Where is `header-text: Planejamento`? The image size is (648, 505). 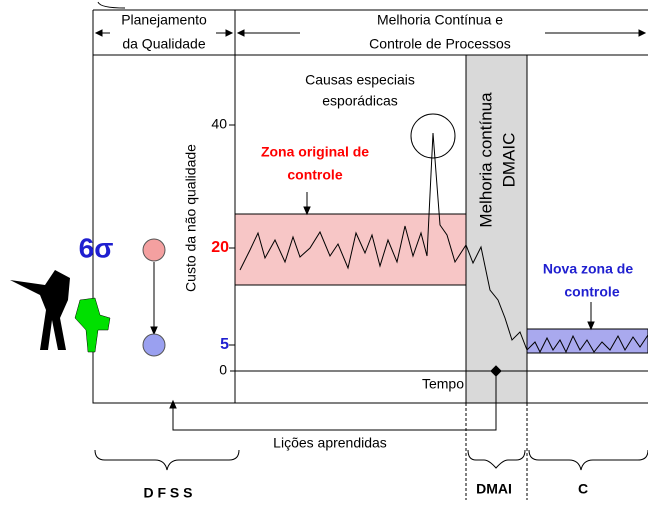
header-text: Planejamento is located at coordinates (164, 20).